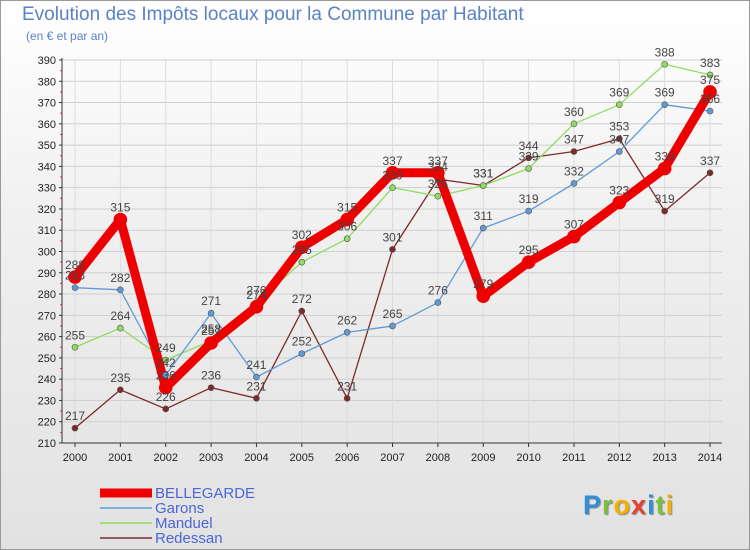 This screenshot has width=750, height=550. I want to click on data-label-garons: 282, so click(120, 278).